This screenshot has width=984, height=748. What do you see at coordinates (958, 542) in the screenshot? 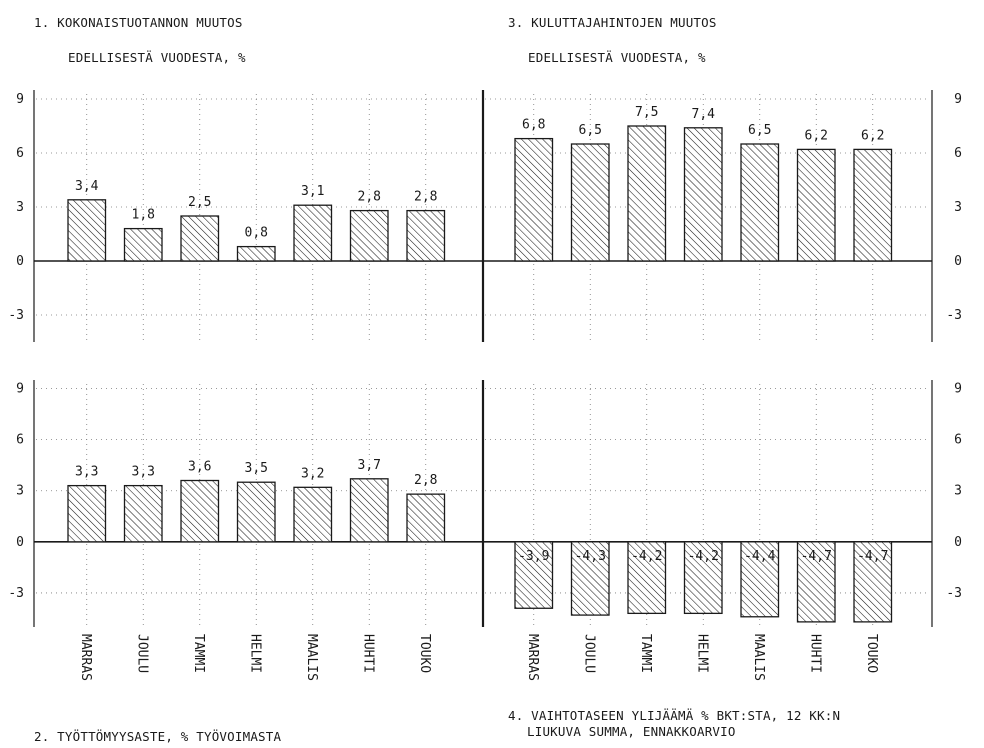
I see `panel4-ytick-label: 0` at bounding box center [958, 542].